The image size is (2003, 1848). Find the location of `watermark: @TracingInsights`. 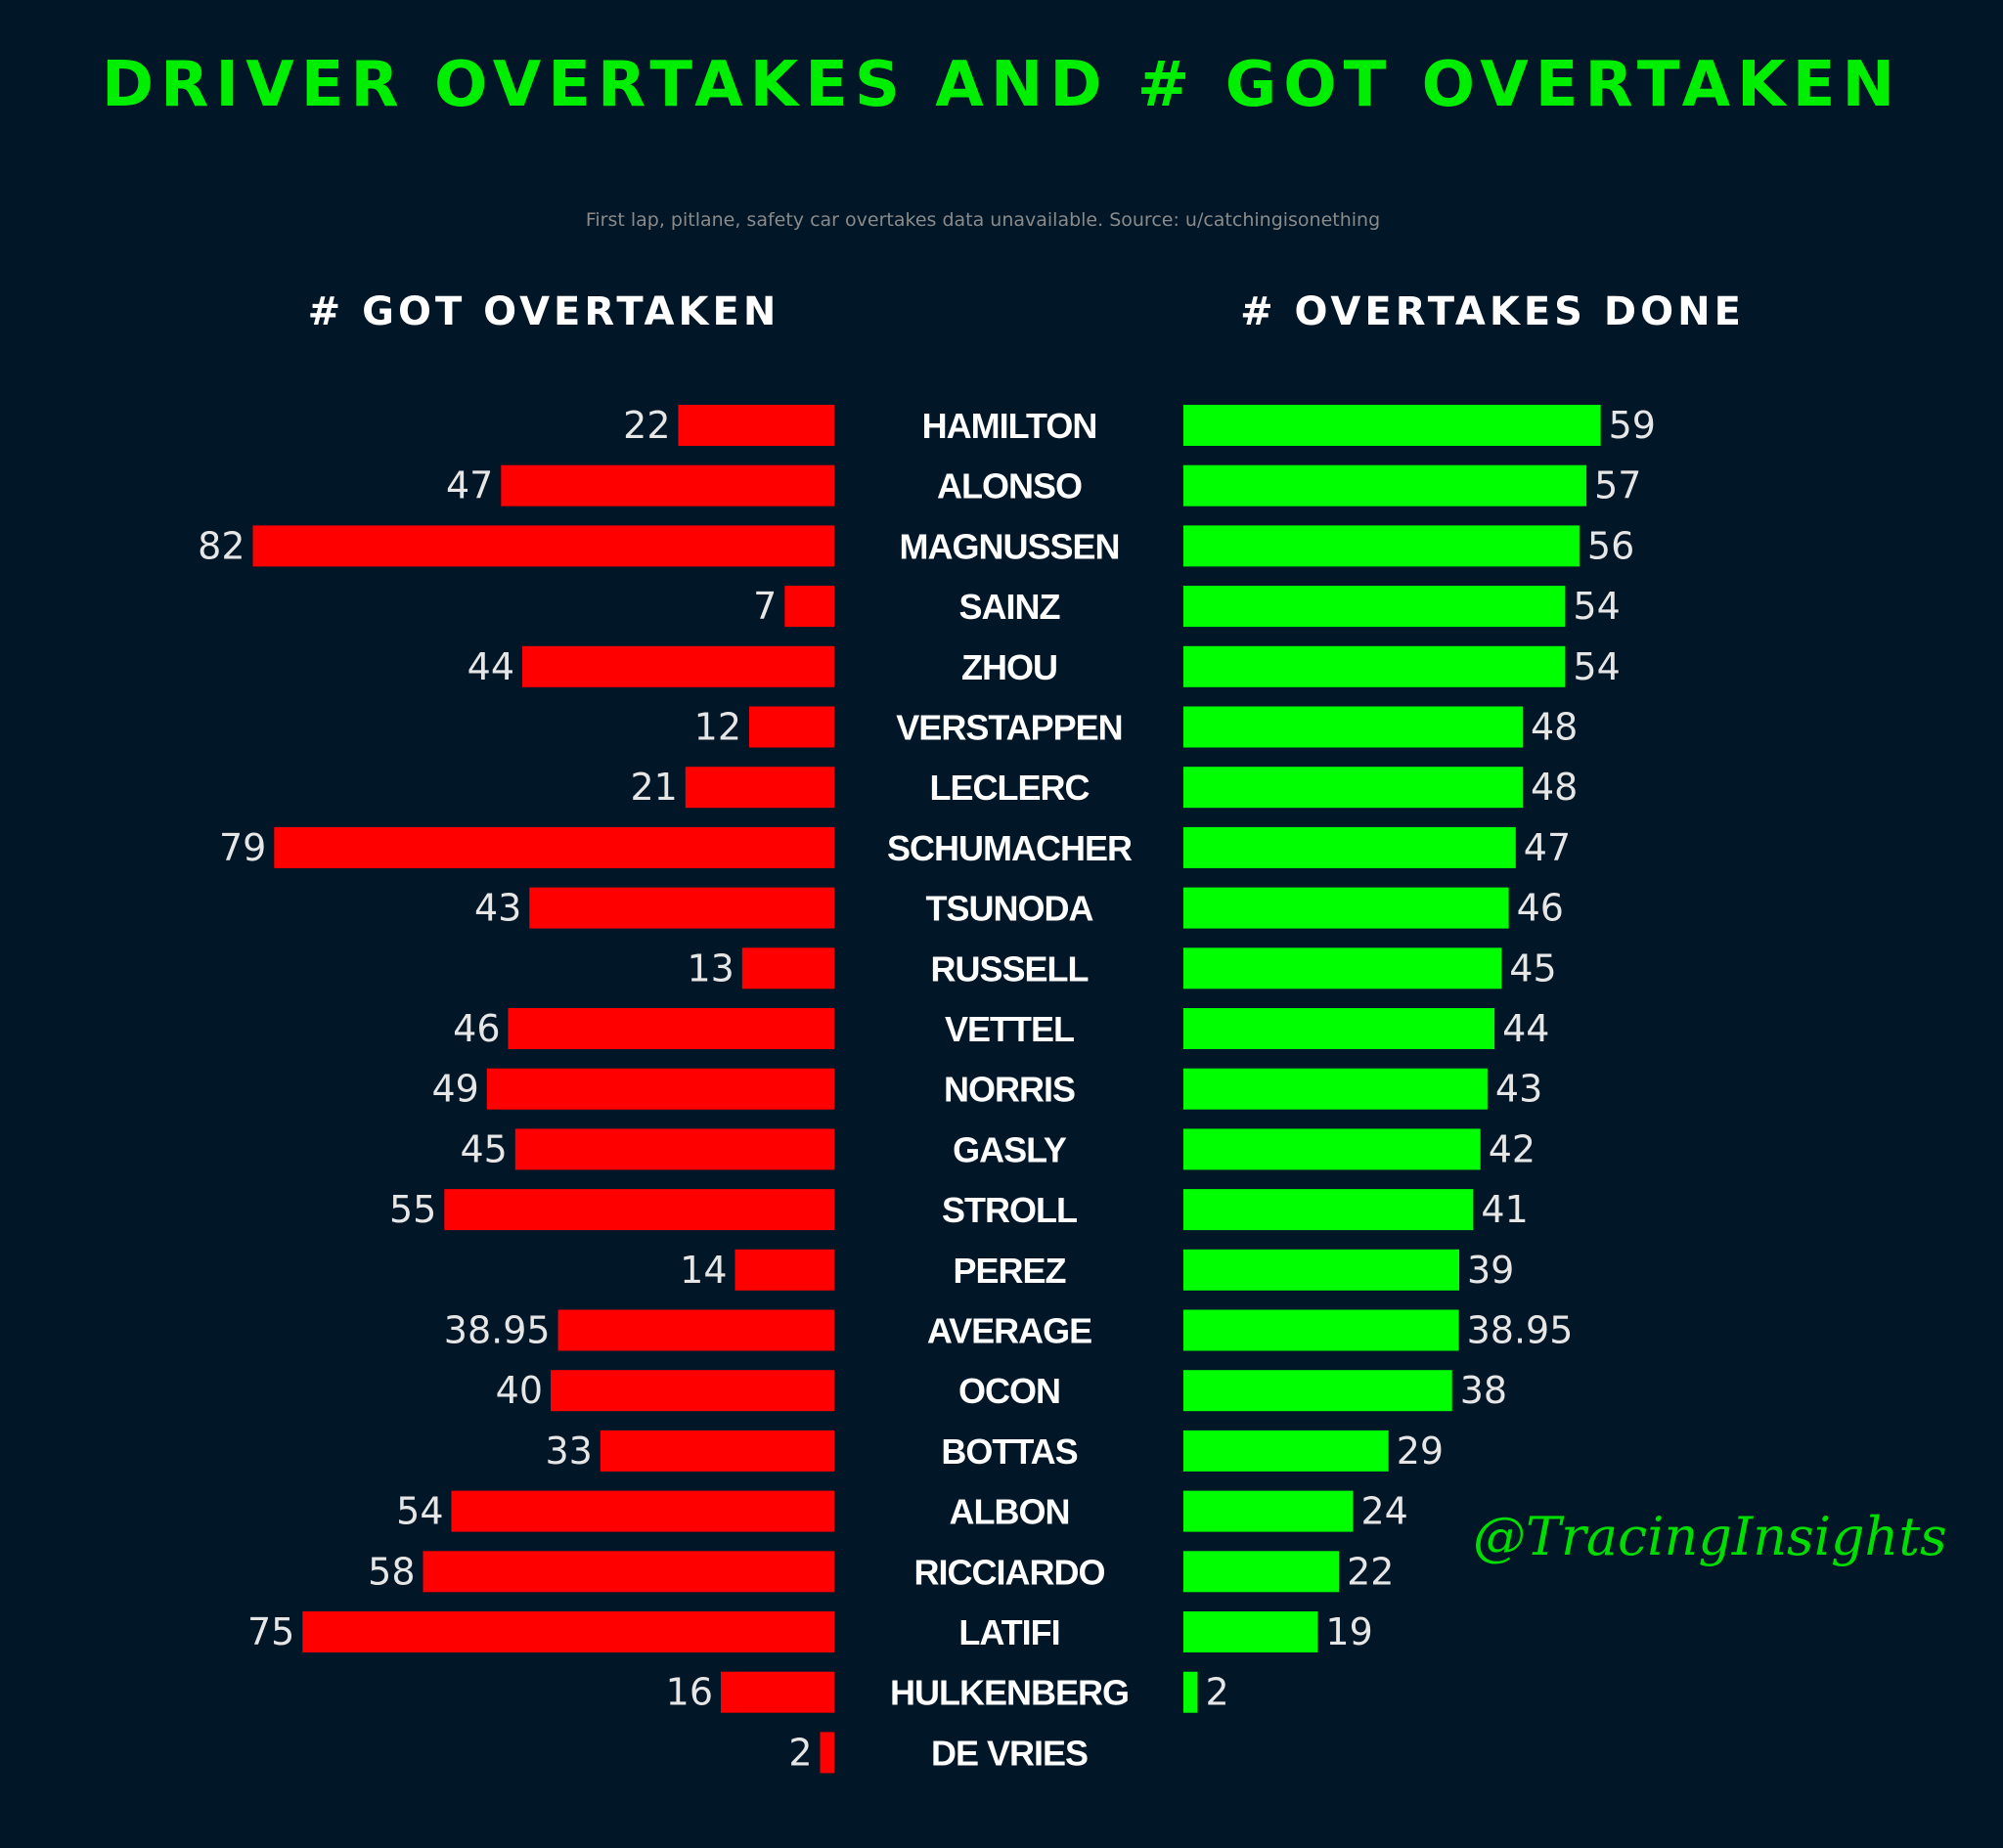

watermark: @TracingInsights is located at coordinates (1710, 1536).